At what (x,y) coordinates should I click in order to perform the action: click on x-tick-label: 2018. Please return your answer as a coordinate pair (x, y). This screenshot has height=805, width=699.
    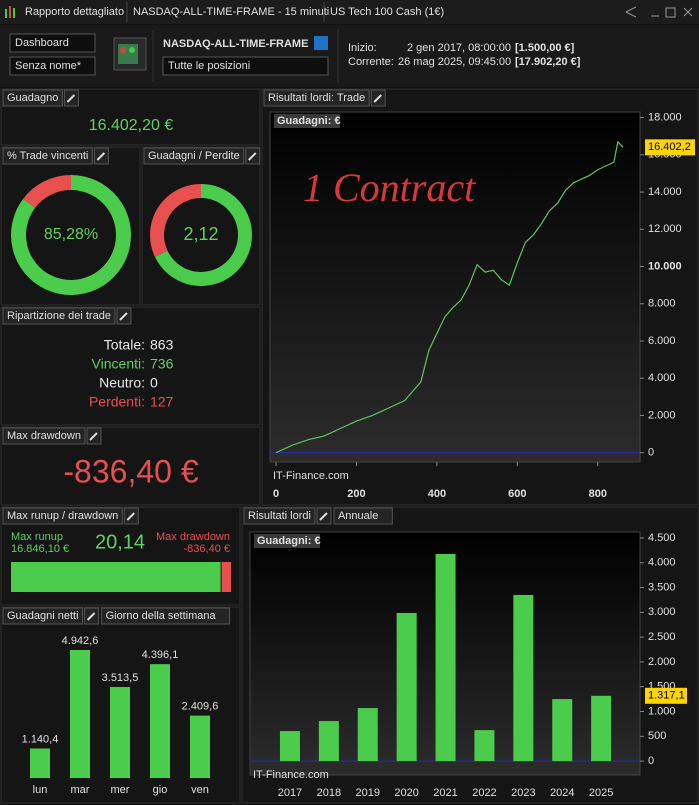
    Looking at the image, I should click on (329, 793).